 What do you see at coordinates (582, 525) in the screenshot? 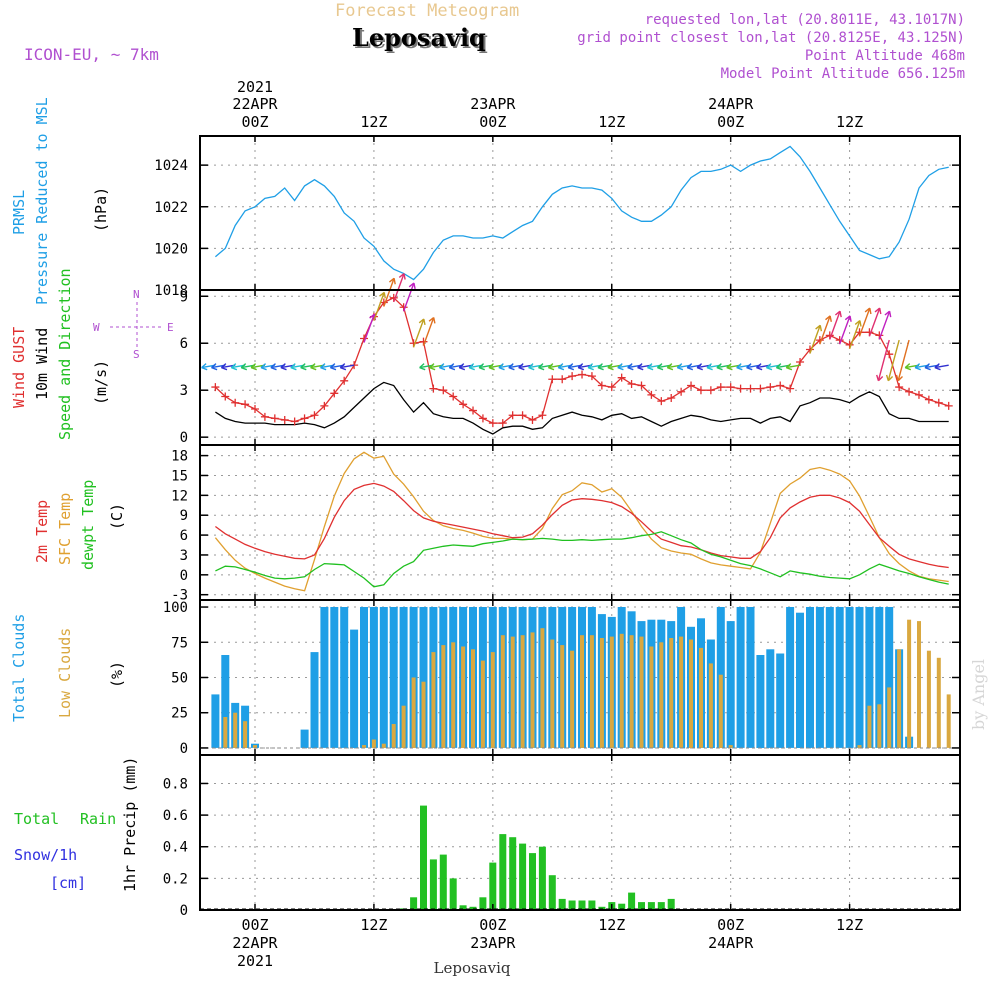
I see `temp2m-line` at bounding box center [582, 525].